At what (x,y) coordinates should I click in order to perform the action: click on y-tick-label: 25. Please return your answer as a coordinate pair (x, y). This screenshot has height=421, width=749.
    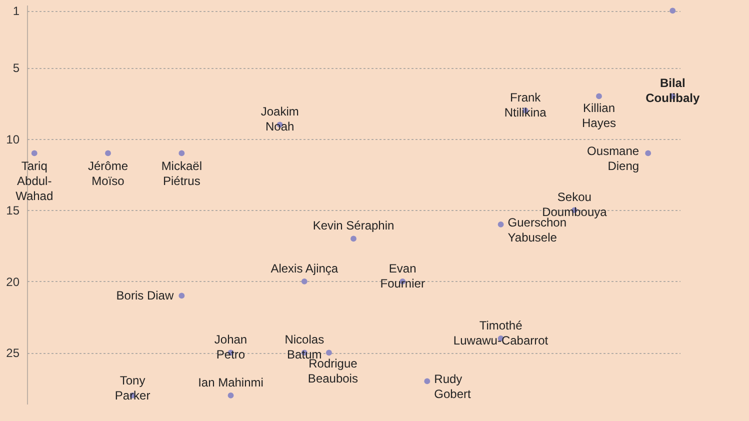
    Looking at the image, I should click on (13, 353).